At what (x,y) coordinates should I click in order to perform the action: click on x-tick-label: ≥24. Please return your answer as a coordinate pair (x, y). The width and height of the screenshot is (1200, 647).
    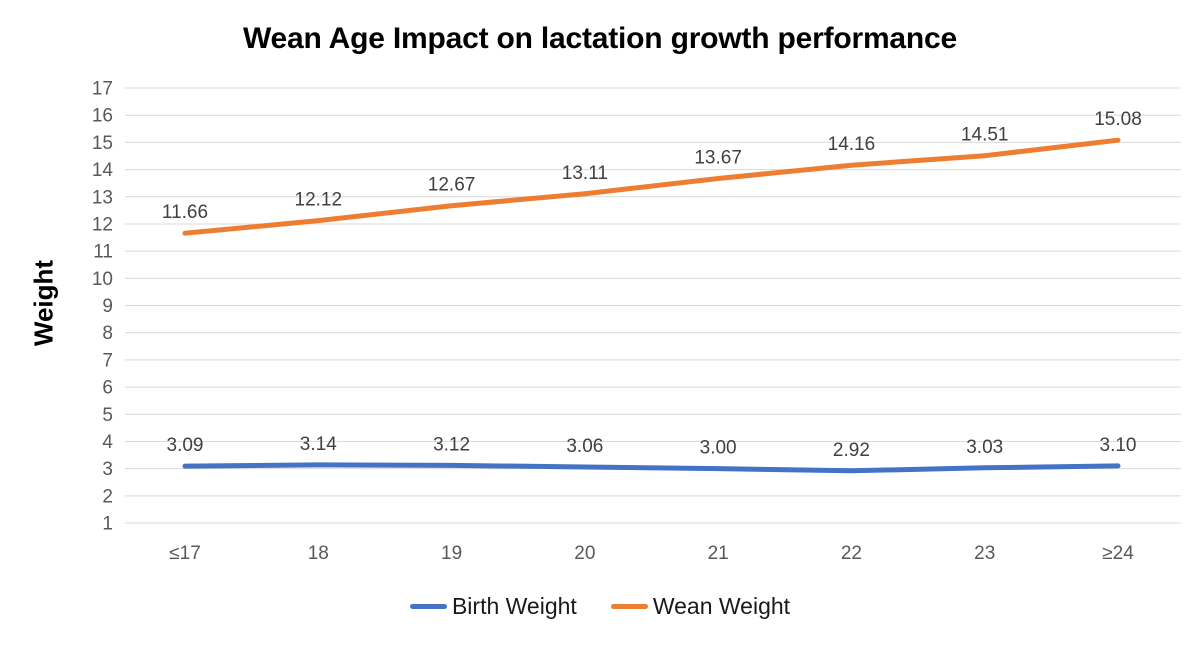
    Looking at the image, I should click on (1118, 553).